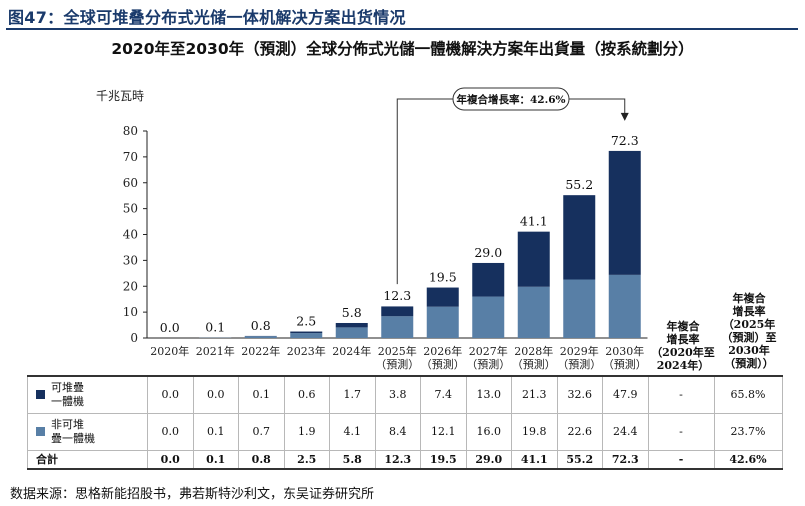 The width and height of the screenshot is (805, 506). I want to click on bar-total-label: 19.5, so click(443, 277).